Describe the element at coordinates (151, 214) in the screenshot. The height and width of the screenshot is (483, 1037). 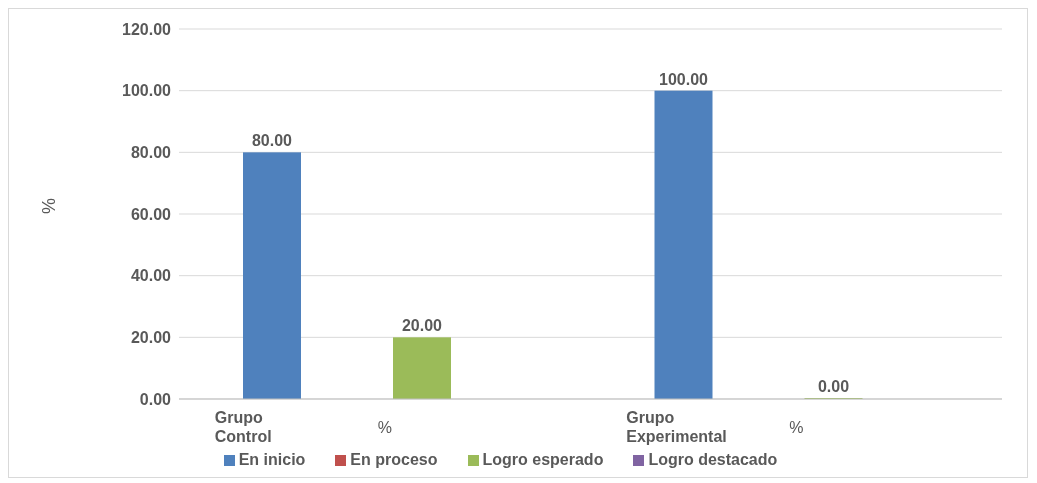
I see `y-tick-label: 60.00` at that location.